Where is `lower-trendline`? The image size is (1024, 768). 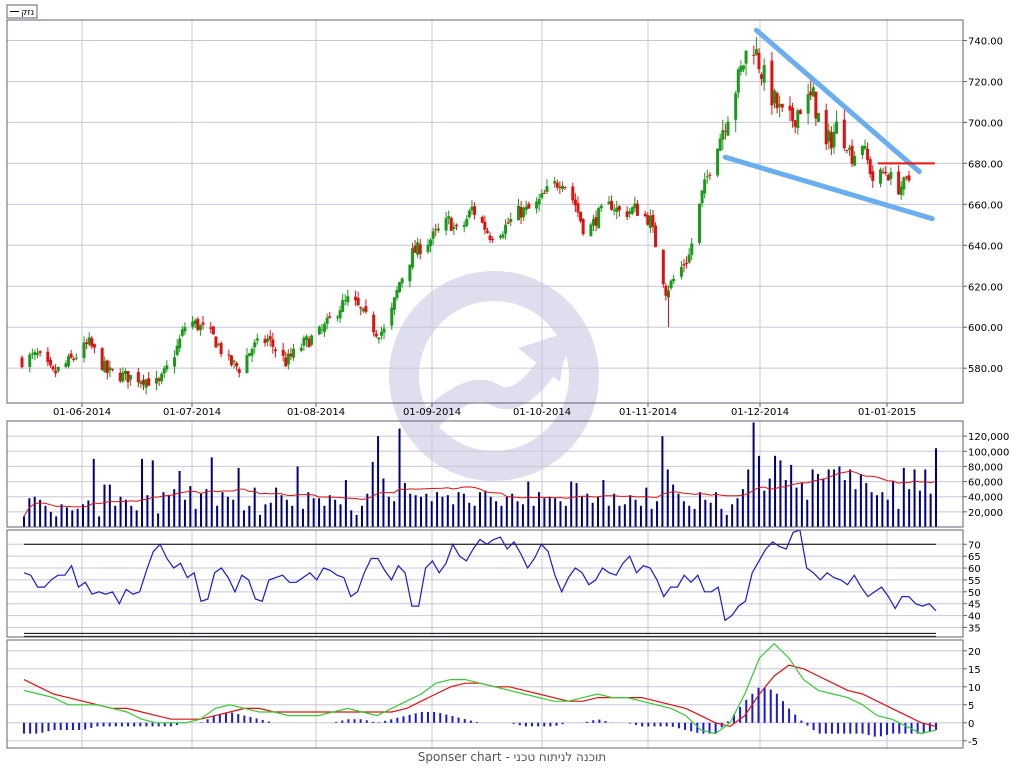 lower-trendline is located at coordinates (828, 188).